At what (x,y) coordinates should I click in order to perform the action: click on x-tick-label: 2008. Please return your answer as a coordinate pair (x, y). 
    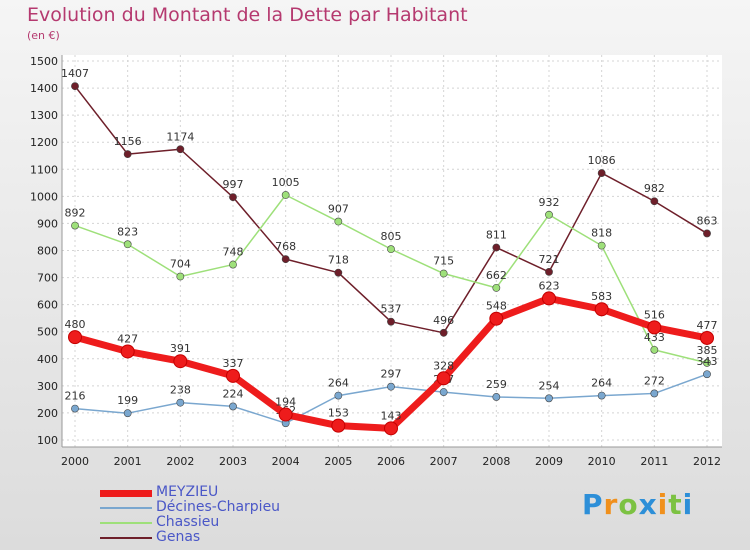
    Looking at the image, I should click on (496, 461).